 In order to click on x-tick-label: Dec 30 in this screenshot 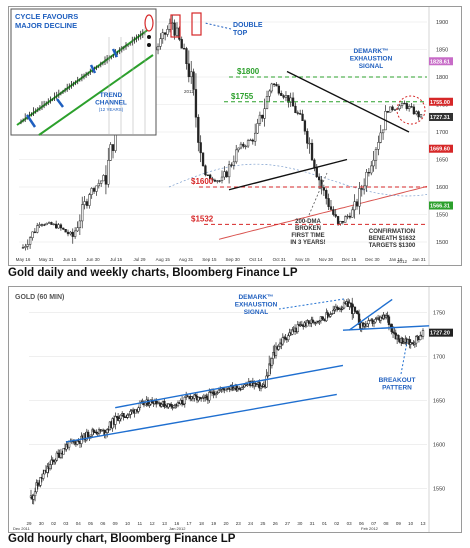, I will do `click(372, 259)`.